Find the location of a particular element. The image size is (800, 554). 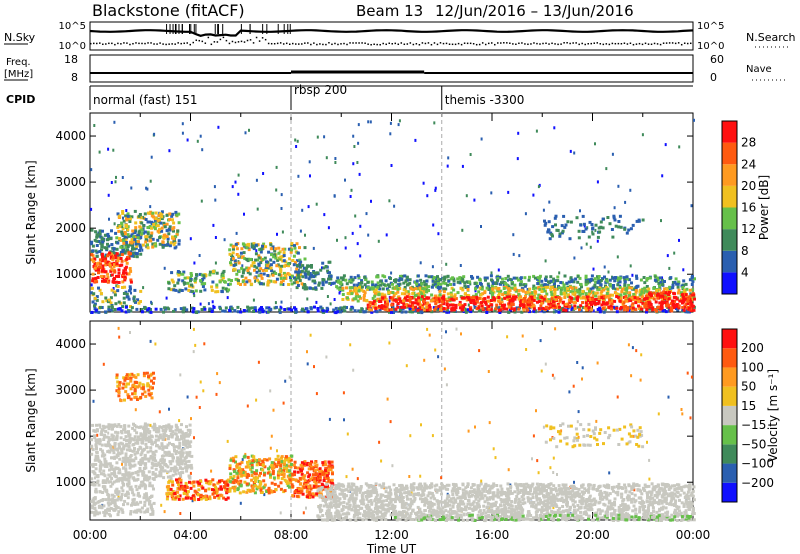

beam-label: Beam 13 is located at coordinates (389, 11).